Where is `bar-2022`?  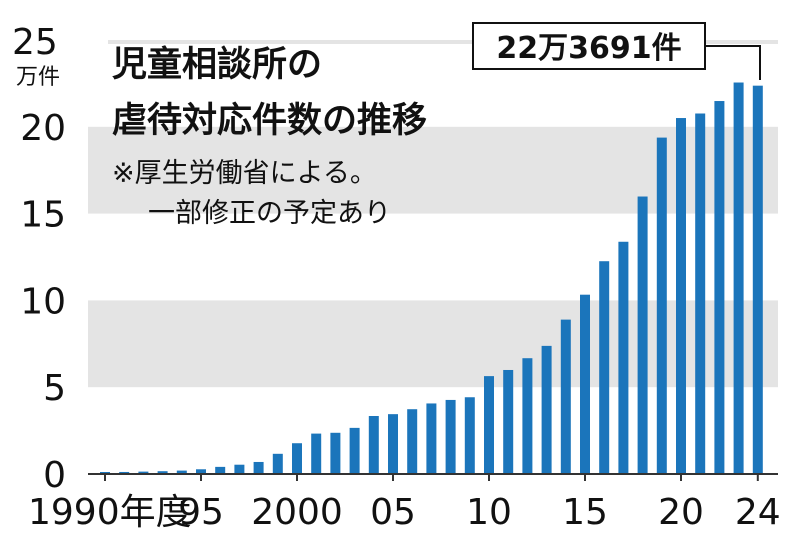
bar-2022 is located at coordinates (719, 287).